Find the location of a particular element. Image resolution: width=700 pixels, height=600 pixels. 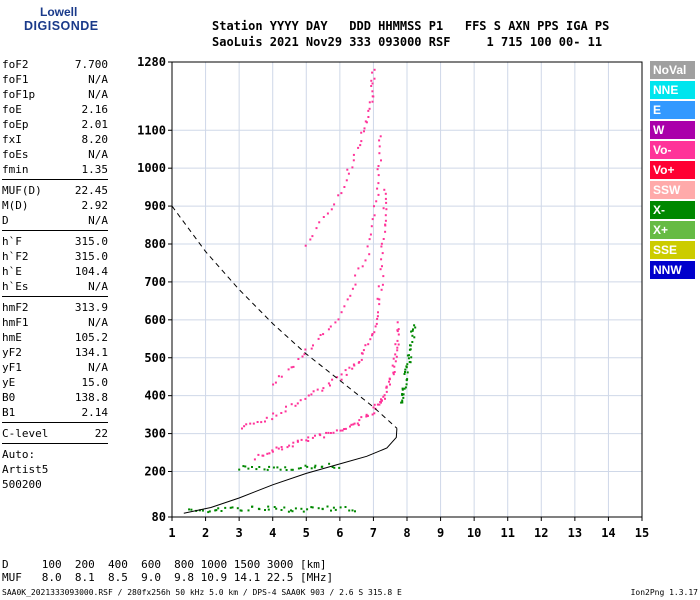

legend: NoVal NNE E W Vo- Vo+ SSW X- X+ SSE NNW is located at coordinates (672, 171).